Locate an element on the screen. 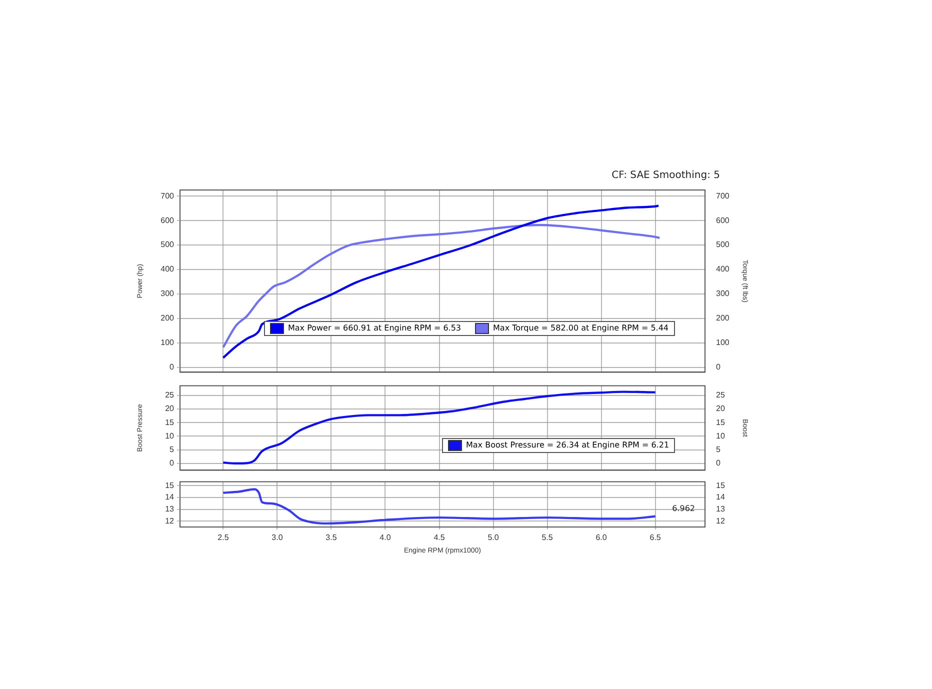  y-tick-label: 20 is located at coordinates (170, 409).